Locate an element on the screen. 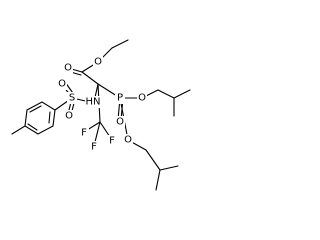 Image resolution: width=320 pixels, height=240 pixels. atom-label: P is located at coordinates (120, 98).